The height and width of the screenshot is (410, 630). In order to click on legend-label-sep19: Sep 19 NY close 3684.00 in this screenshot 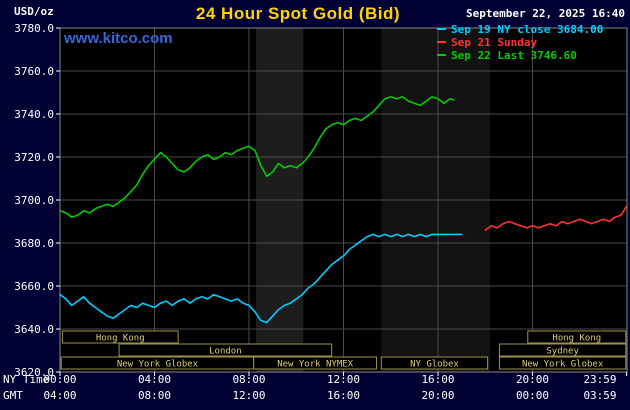, I will do `click(527, 29)`.